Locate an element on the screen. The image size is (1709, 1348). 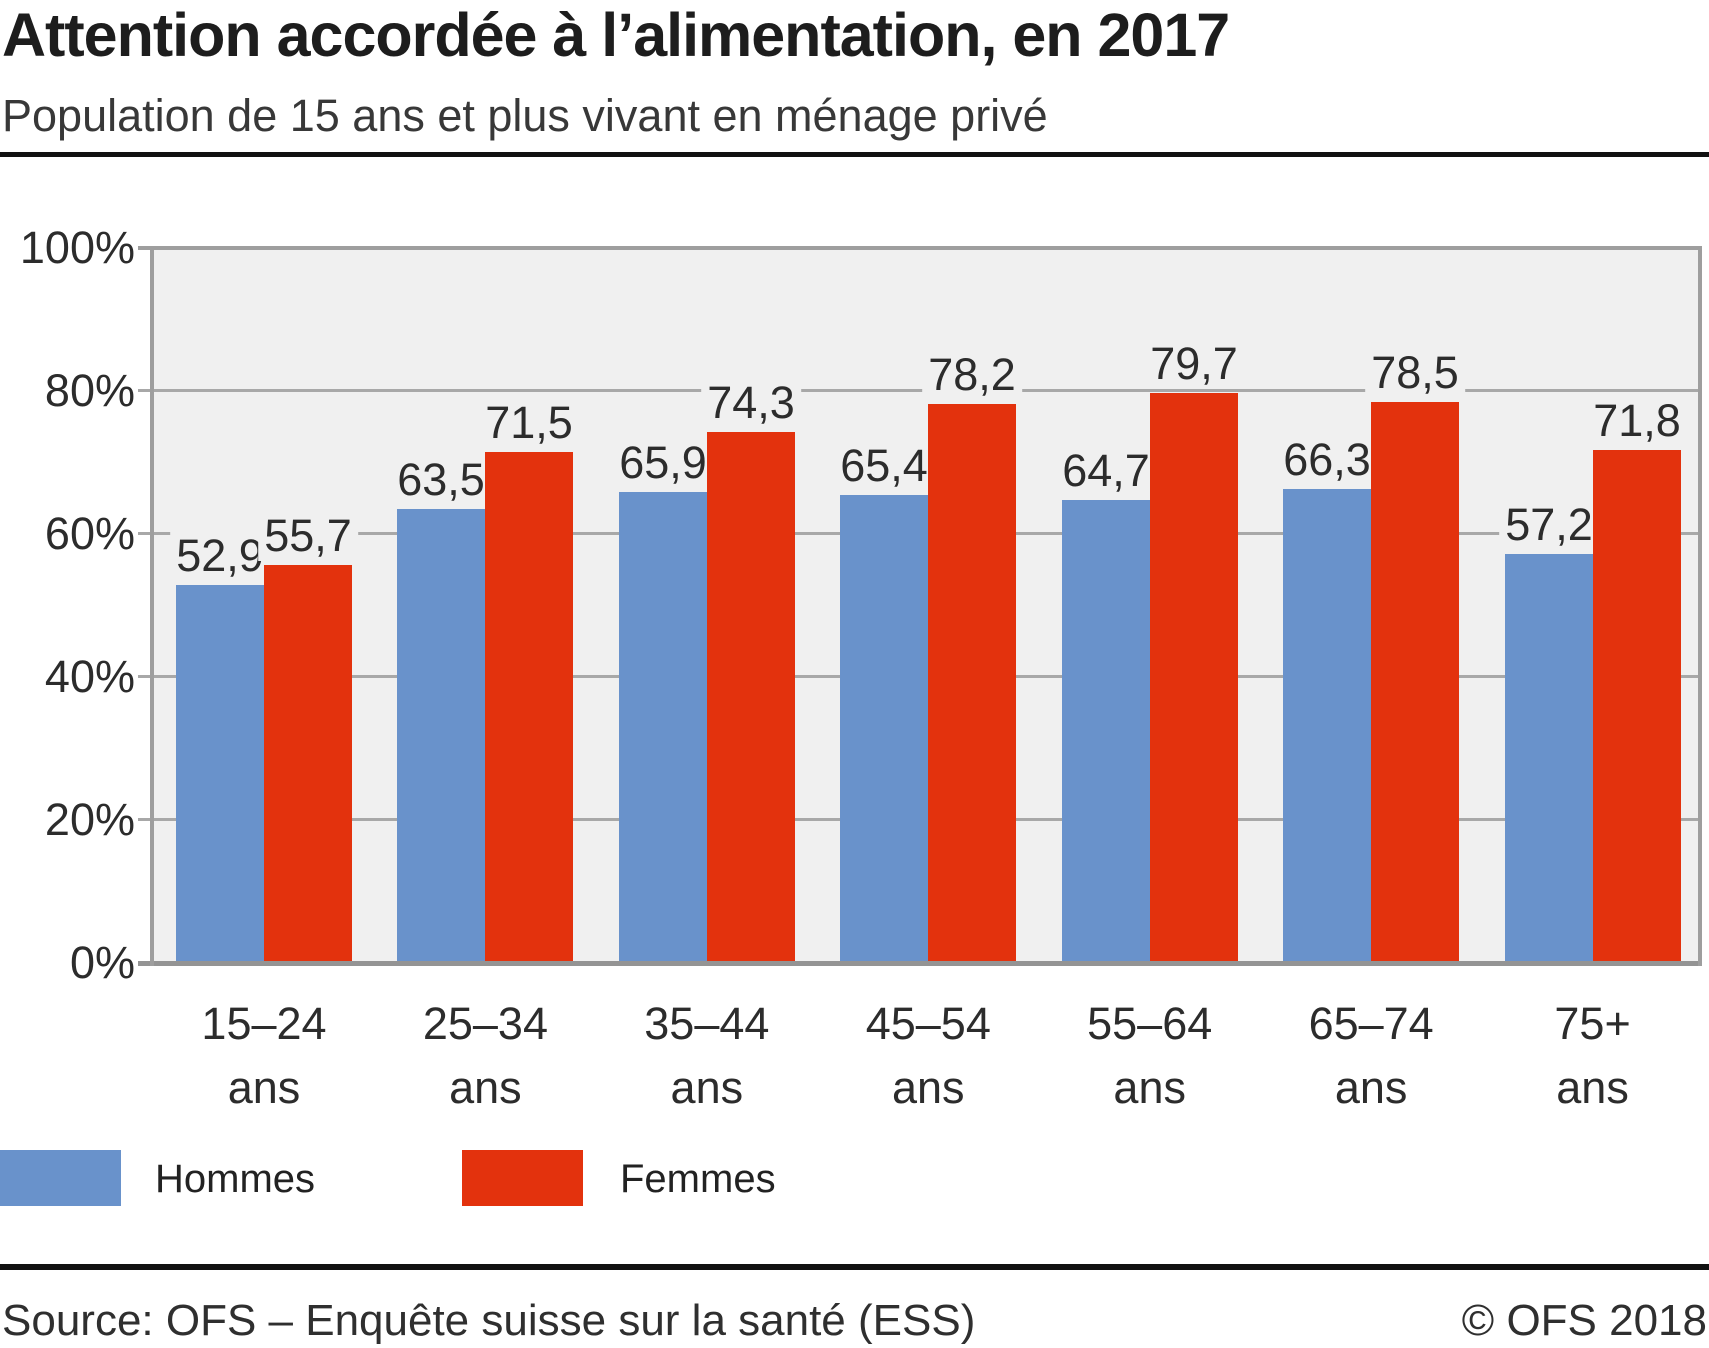
x-axis-label-45–54: 45–54 ans is located at coordinates (928, 1056).